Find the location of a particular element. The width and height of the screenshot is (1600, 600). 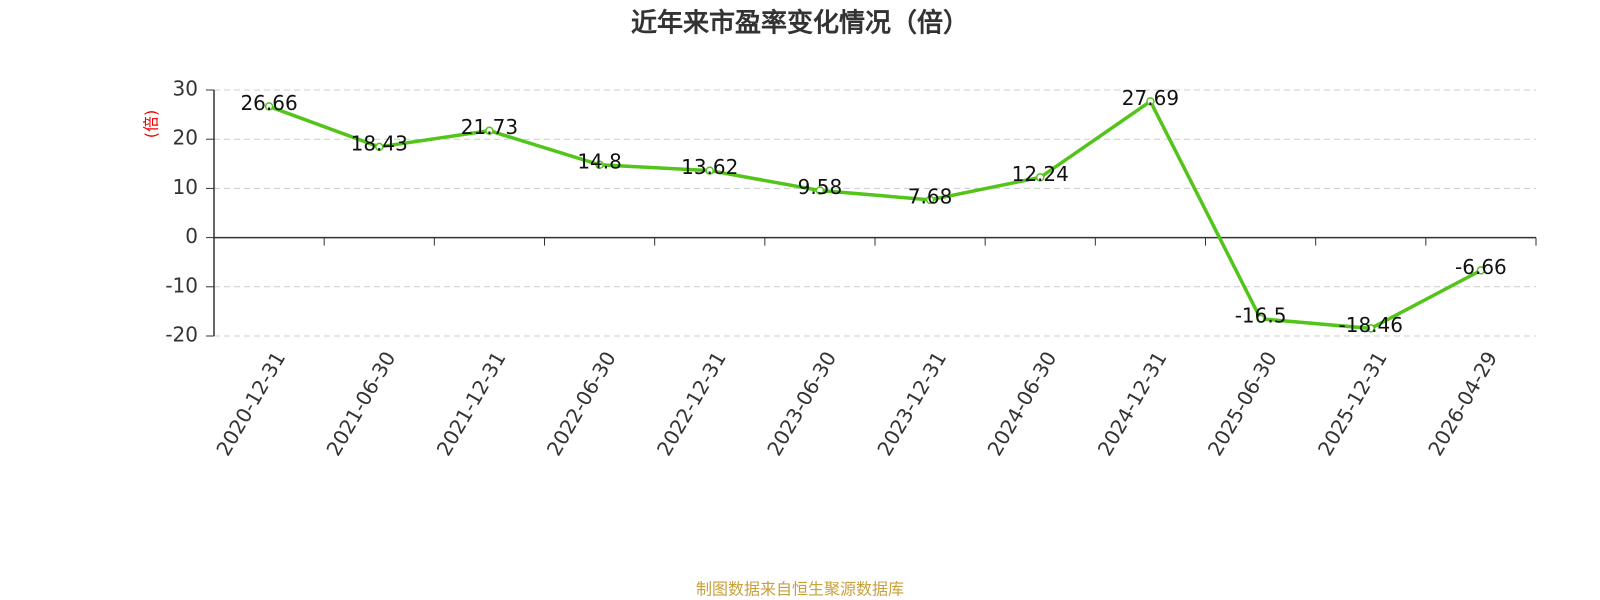

data-label: 27.69 is located at coordinates (1150, 98).